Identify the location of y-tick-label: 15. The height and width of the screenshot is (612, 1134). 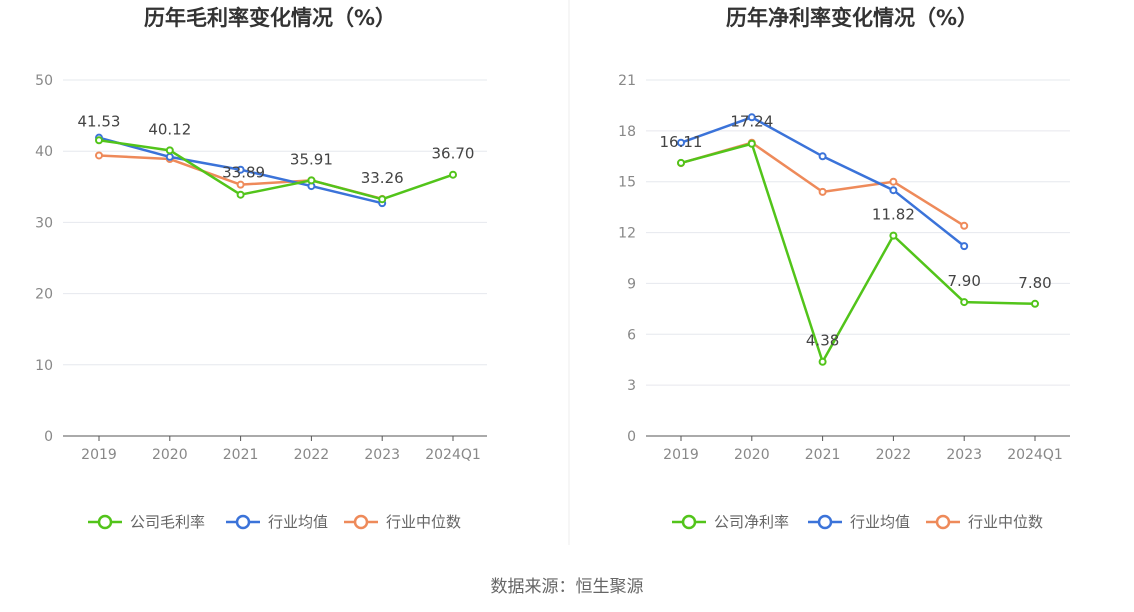
(627, 183).